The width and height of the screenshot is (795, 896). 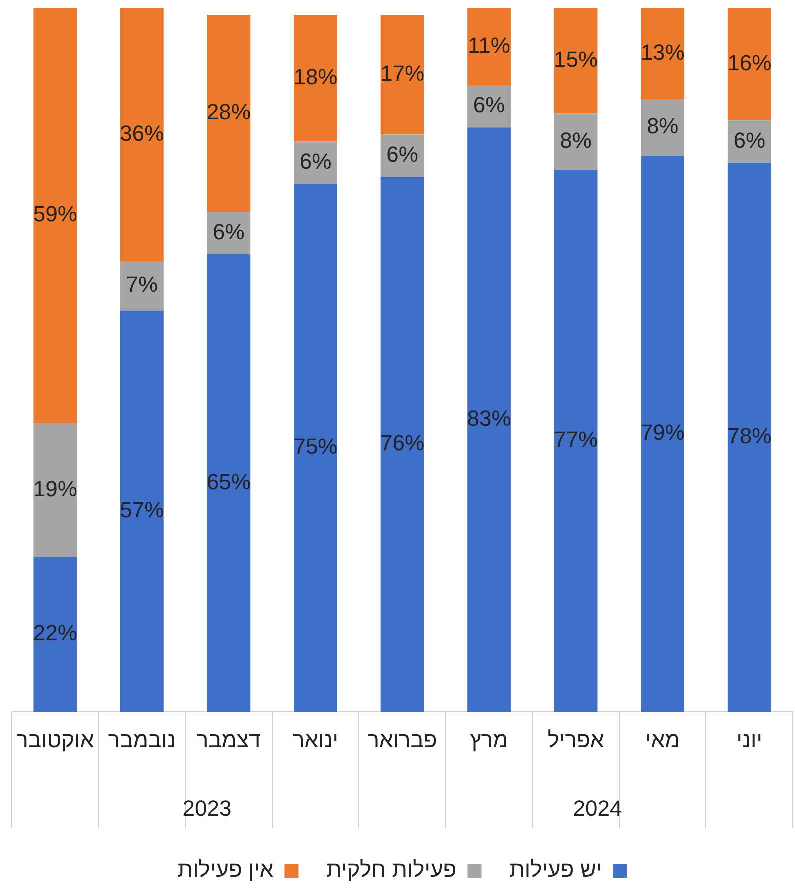 I want to click on data-label: 17%, so click(x=402, y=73).